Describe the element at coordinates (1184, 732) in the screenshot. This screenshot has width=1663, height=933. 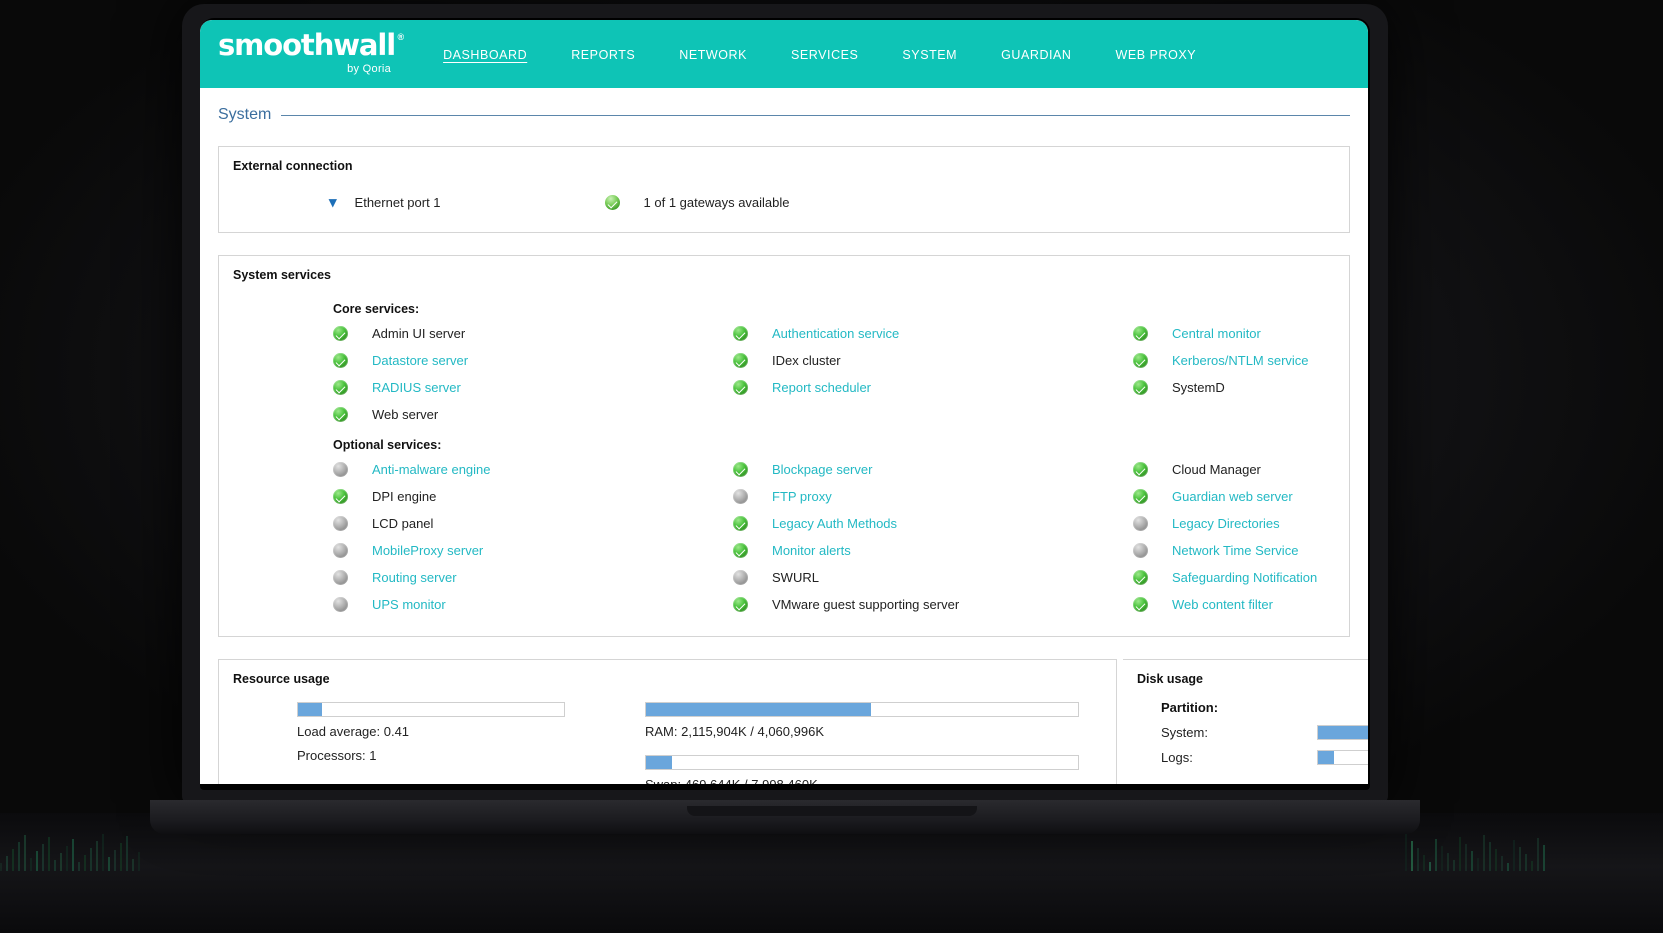
I see `disk-row-label-system: System:` at that location.